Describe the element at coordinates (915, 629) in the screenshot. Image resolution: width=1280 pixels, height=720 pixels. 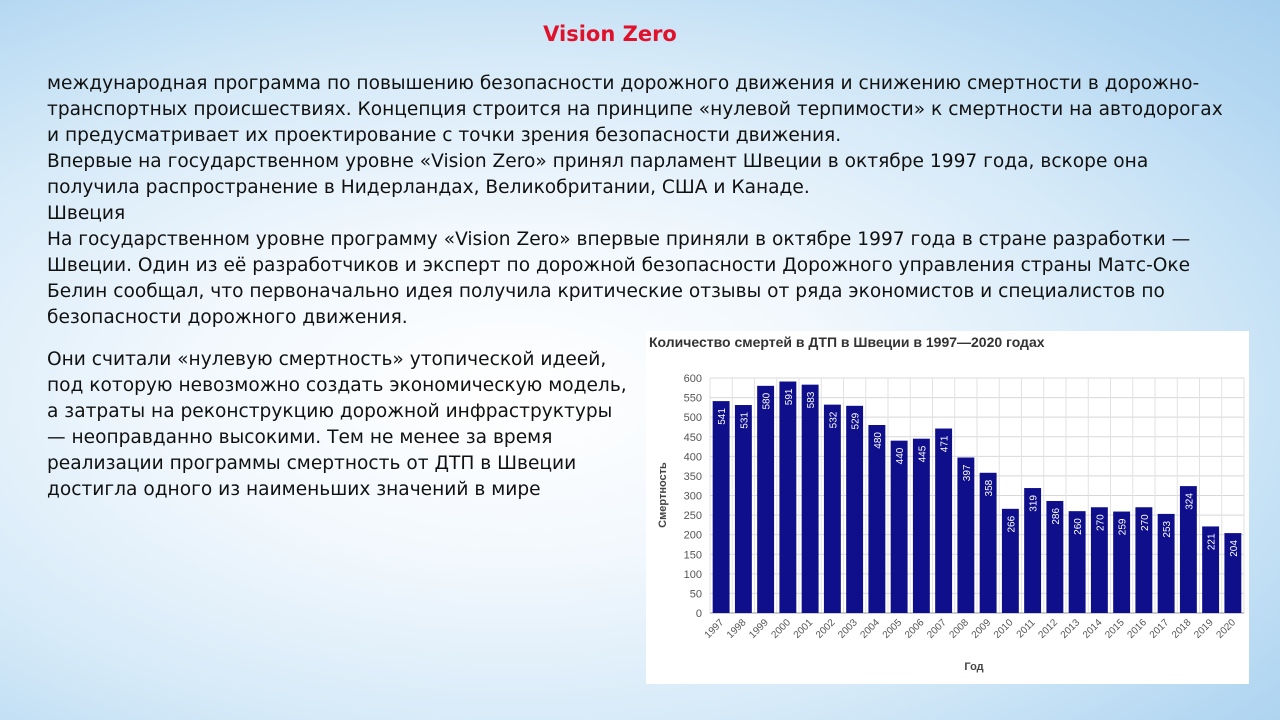
I see `x-tick-label: 2006` at that location.